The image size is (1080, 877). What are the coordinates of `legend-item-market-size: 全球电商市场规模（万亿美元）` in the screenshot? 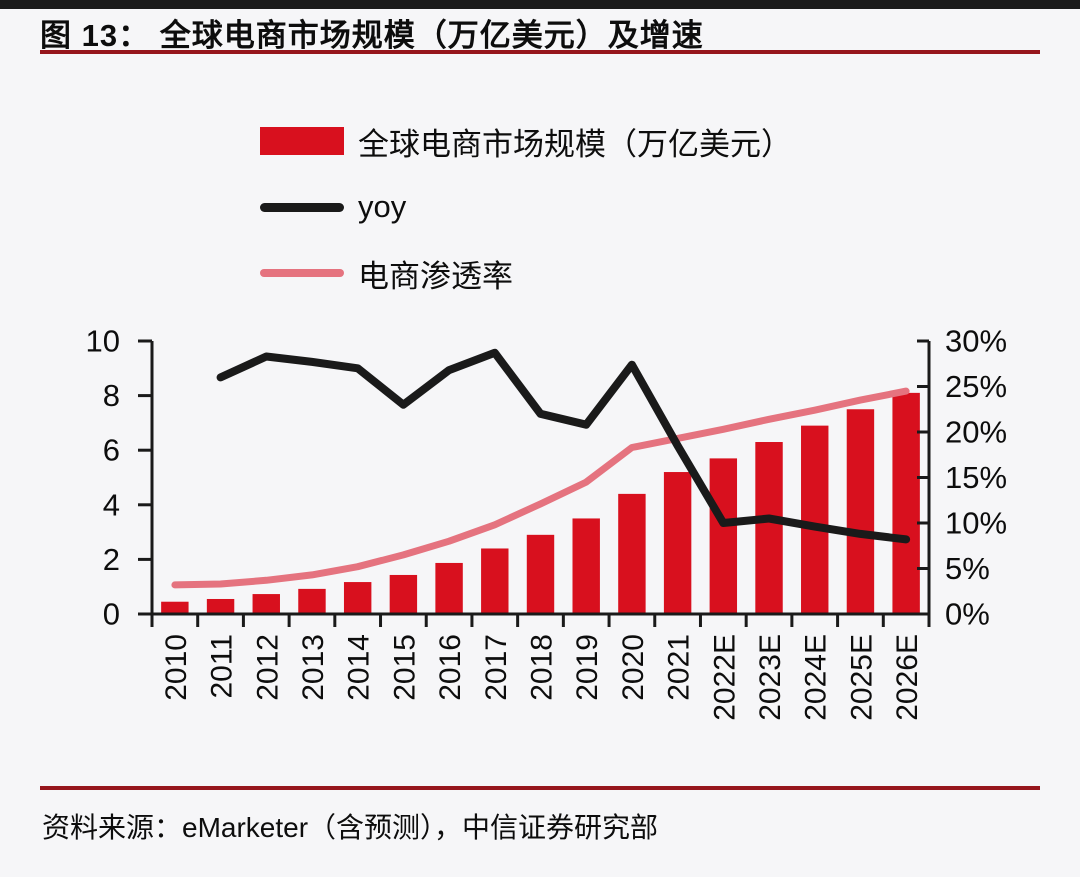 It's located at (526, 141).